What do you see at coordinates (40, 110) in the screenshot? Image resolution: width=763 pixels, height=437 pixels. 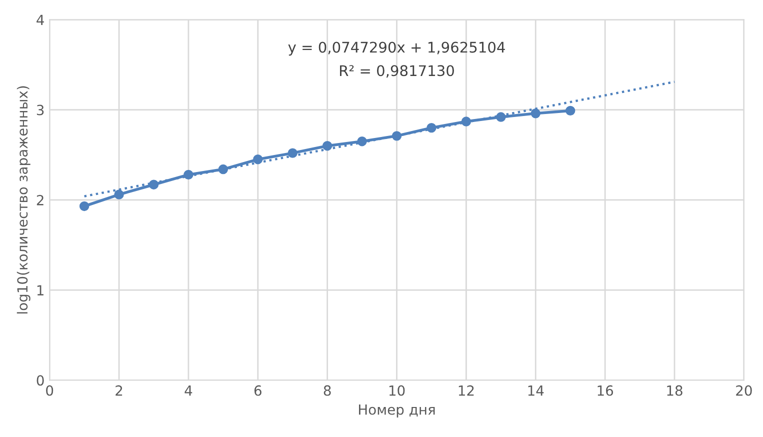 I see `y-tick-label: 3` at bounding box center [40, 110].